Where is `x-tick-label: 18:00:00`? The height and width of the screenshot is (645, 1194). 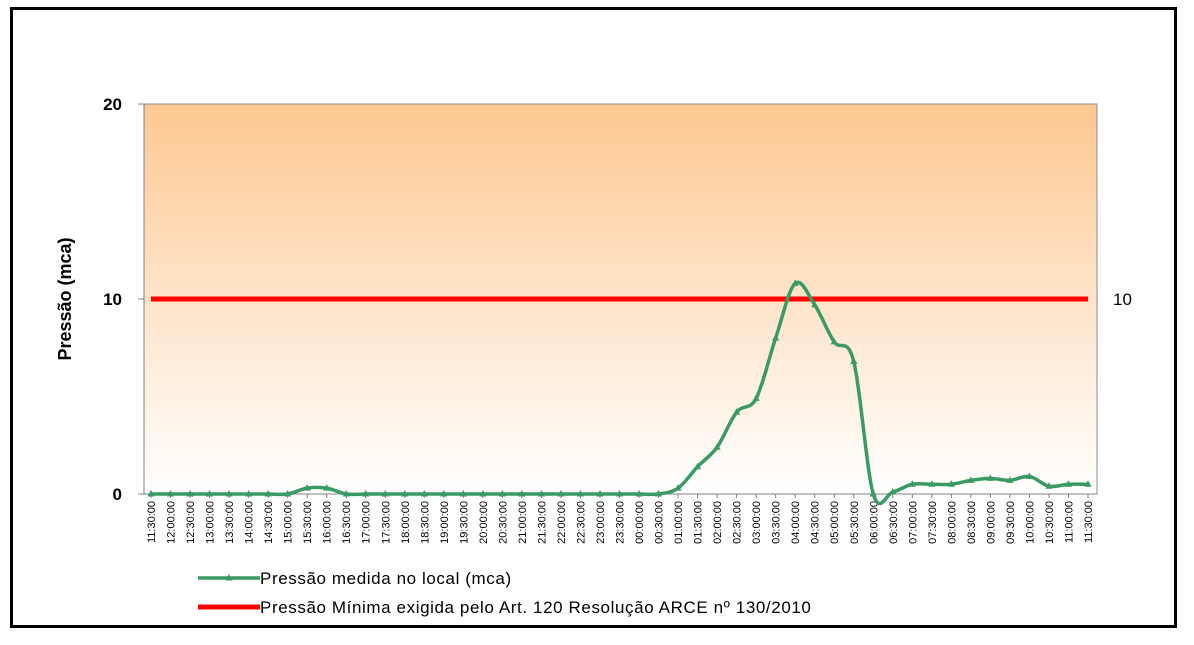
x-tick-label: 18:00:00 is located at coordinates (406, 522).